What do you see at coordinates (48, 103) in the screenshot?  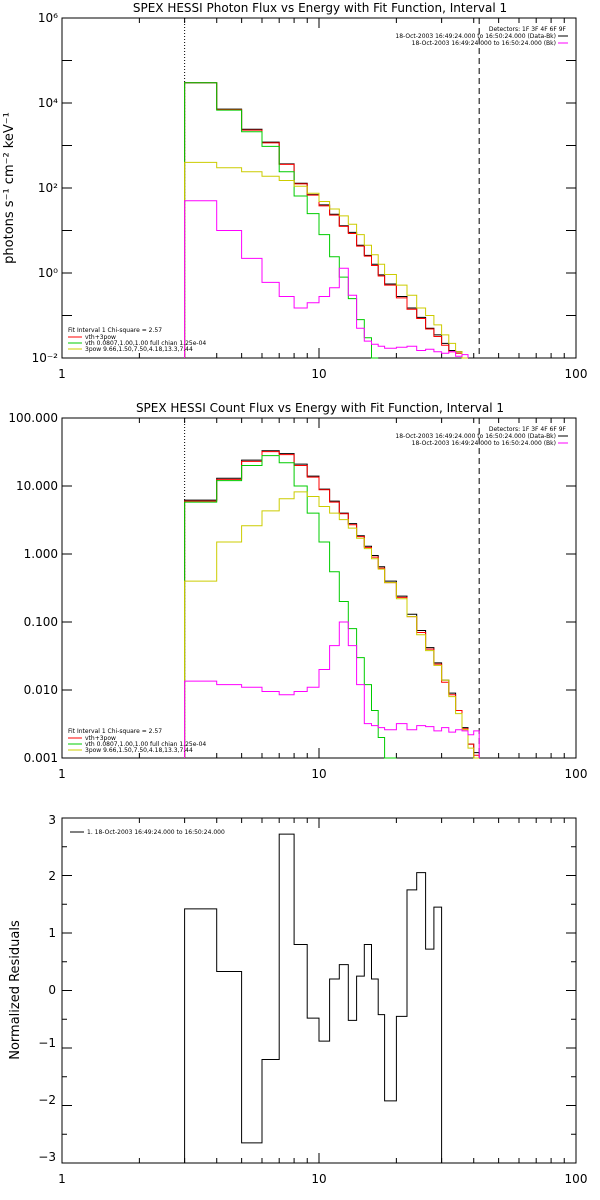 I see `photon-y-tick-label: 10⁴` at bounding box center [48, 103].